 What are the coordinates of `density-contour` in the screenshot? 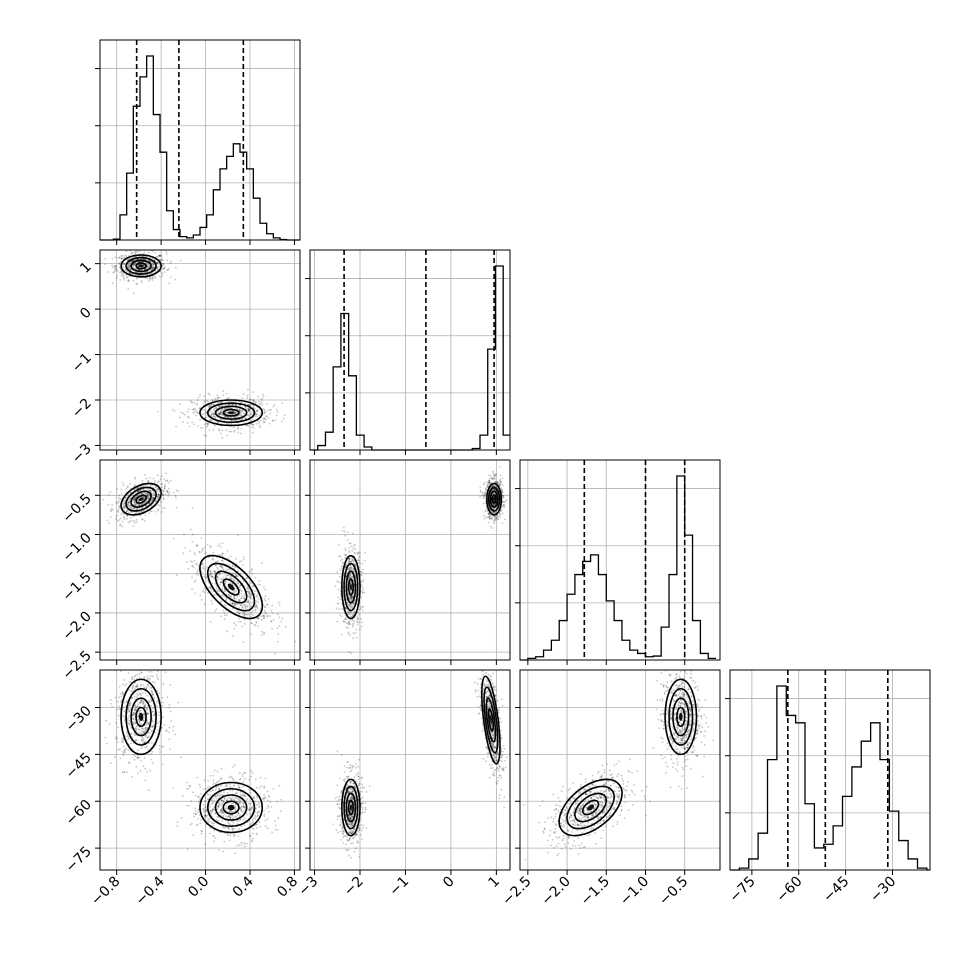 It's located at (231, 587).